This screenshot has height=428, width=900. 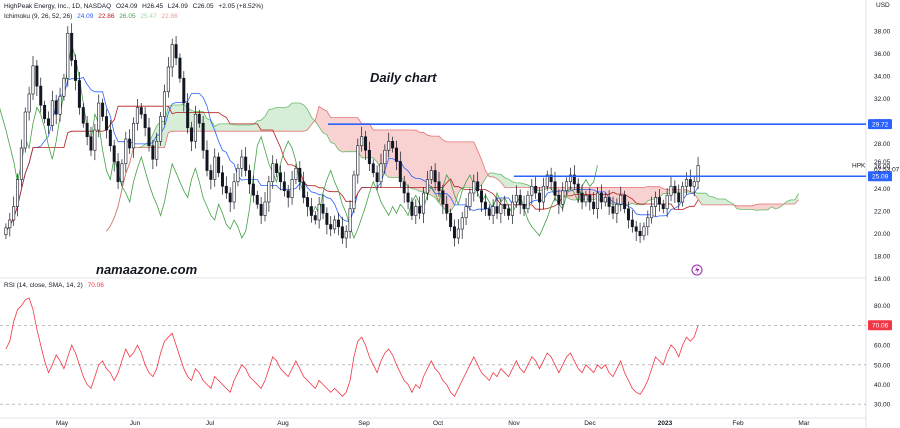 I want to click on rsi-tick-label: 40.00, so click(x=882, y=385).